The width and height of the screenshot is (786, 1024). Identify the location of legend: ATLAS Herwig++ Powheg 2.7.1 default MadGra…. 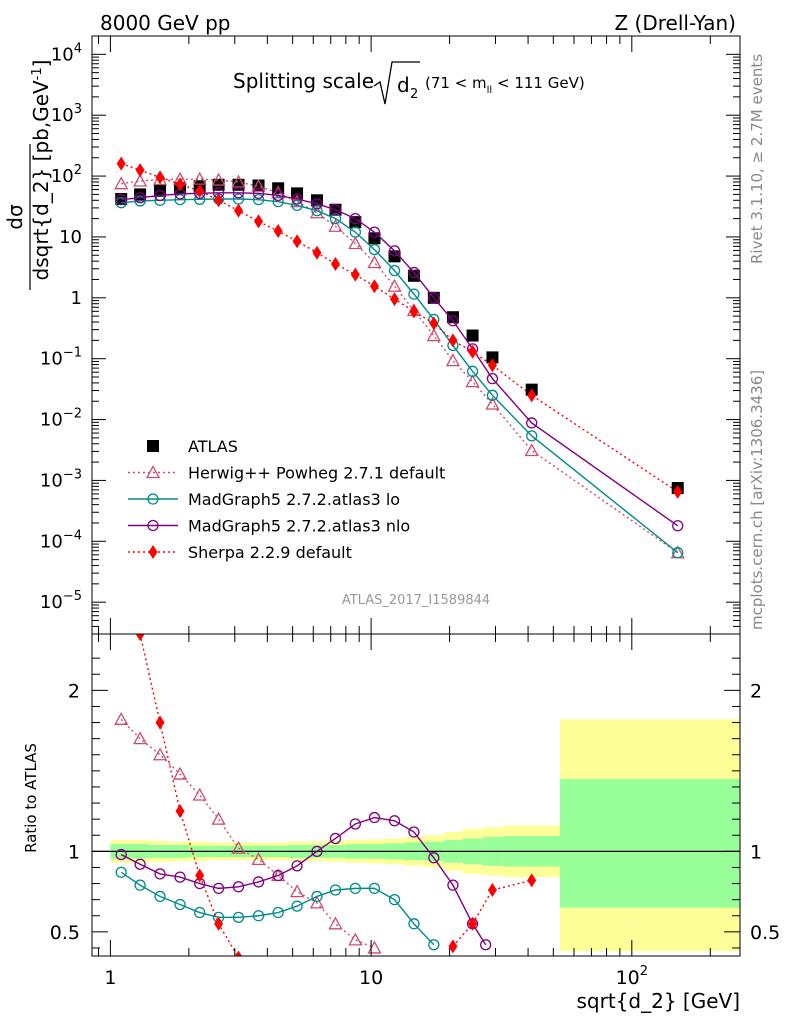
(286, 499).